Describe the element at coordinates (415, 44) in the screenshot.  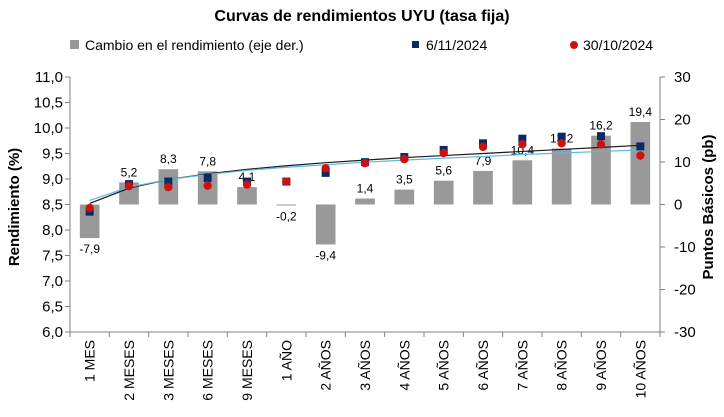
I see `legend-marker-current` at that location.